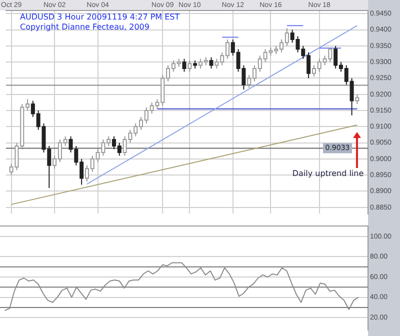 This screenshot has height=336, width=400. I want to click on chart-title: AUDUSD 3 Hour 20091119 4:27 PM EST, so click(100, 17).